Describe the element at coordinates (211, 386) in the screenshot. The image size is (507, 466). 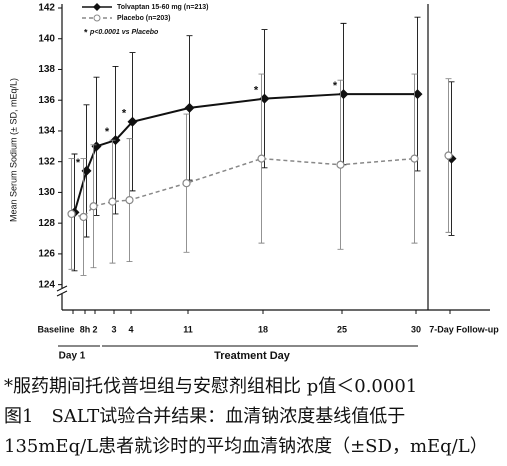
I see `caption-line: *服药期间托伐普坦组与安慰剂组相比 p值＜0.0001` at that location.